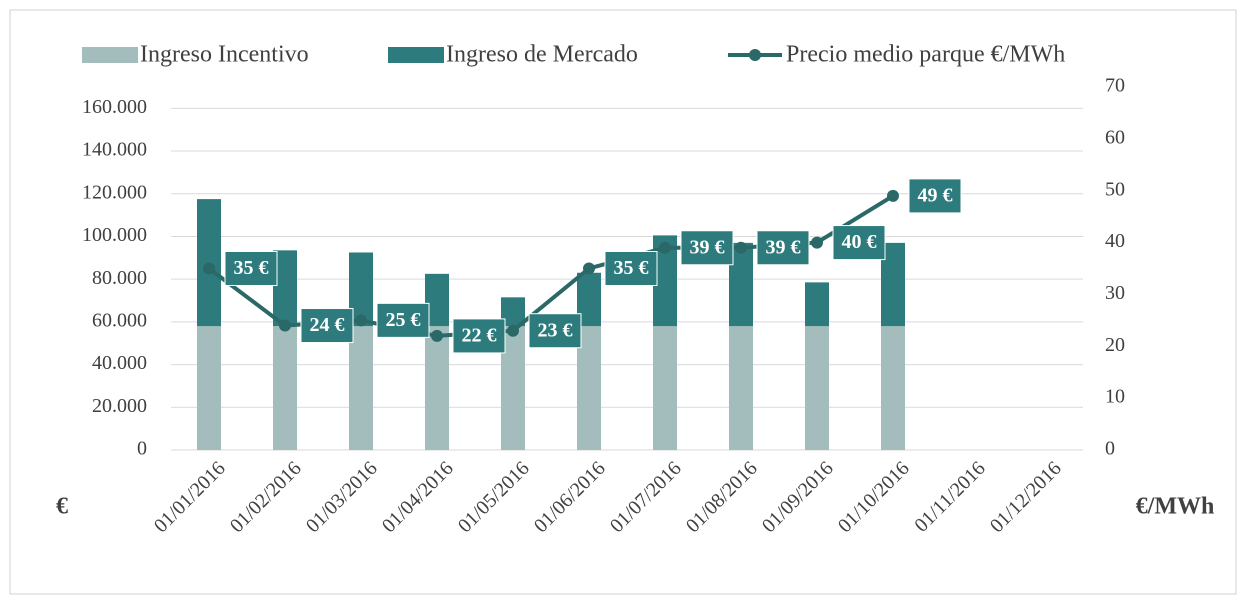 The height and width of the screenshot is (595, 1247). I want to click on legend-label: Precio medio parque €/MWh, so click(925, 55).